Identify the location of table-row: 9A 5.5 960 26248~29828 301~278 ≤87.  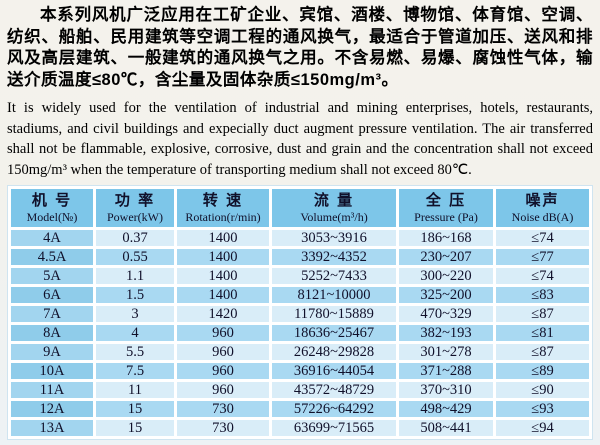
(300, 352).